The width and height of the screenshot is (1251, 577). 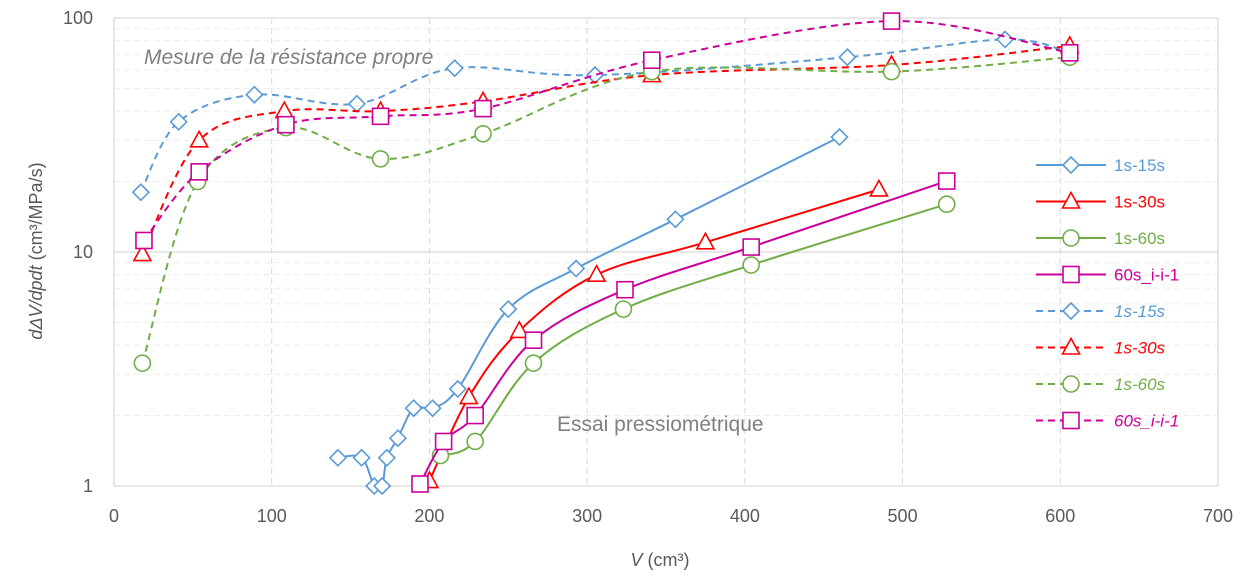 What do you see at coordinates (1139, 165) in the screenshot?
I see `legend-label: 1s-15s` at bounding box center [1139, 165].